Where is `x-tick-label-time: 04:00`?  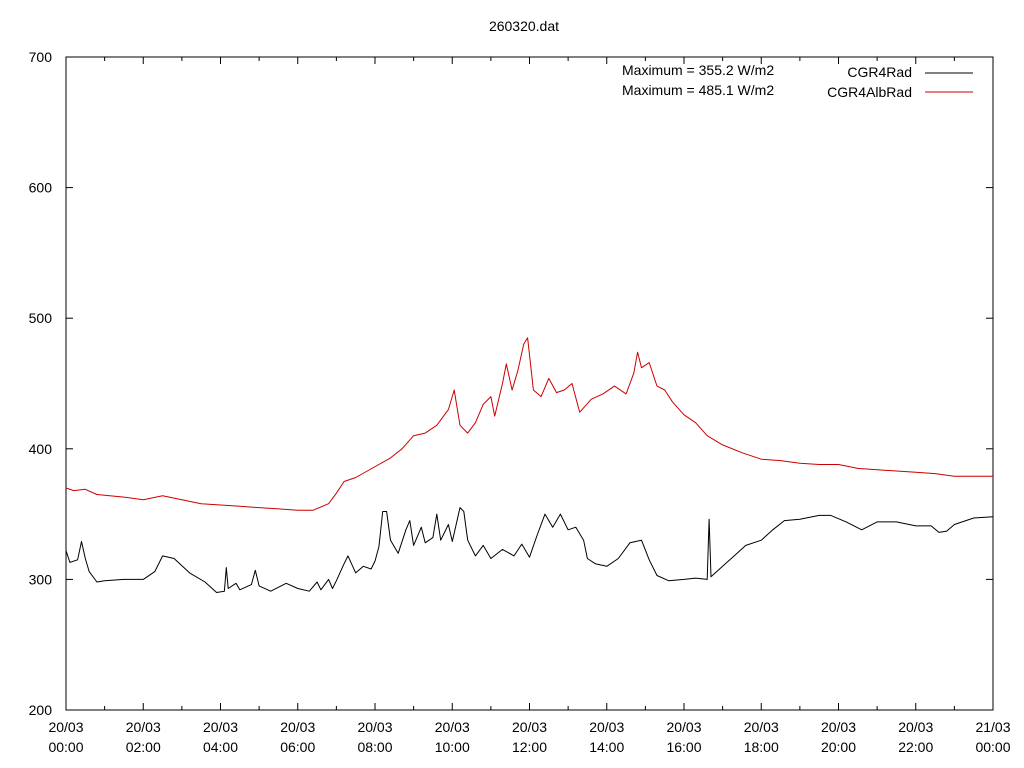 x-tick-label-time: 04:00 is located at coordinates (220, 747).